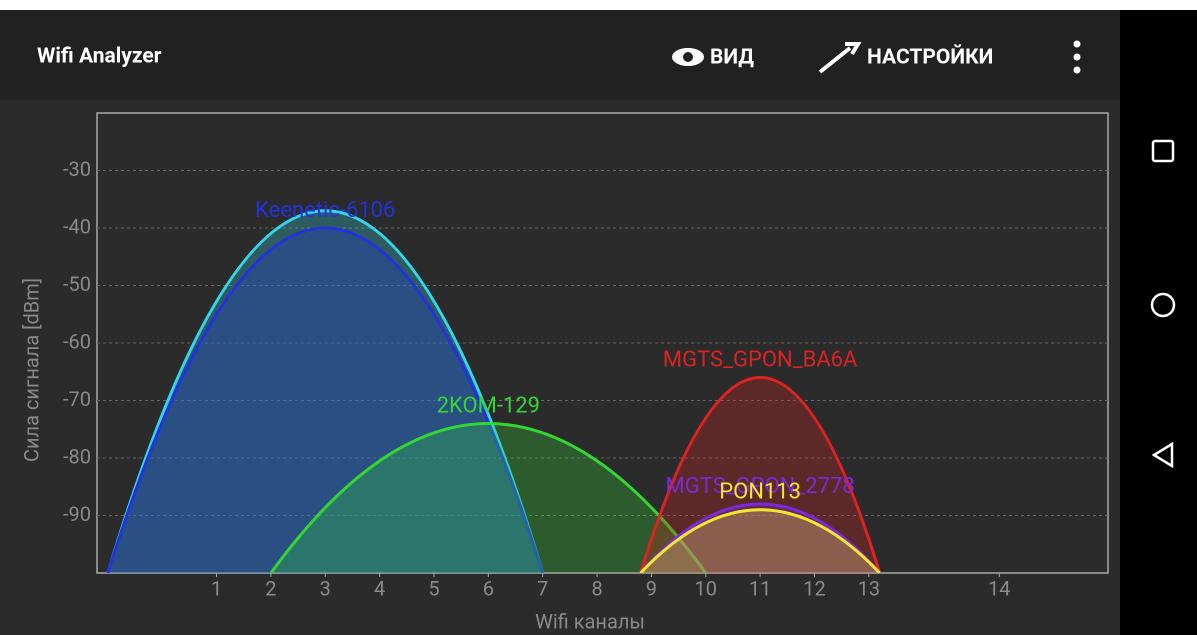  What do you see at coordinates (325, 588) in the screenshot?
I see `x-tick-label: 3` at bounding box center [325, 588].